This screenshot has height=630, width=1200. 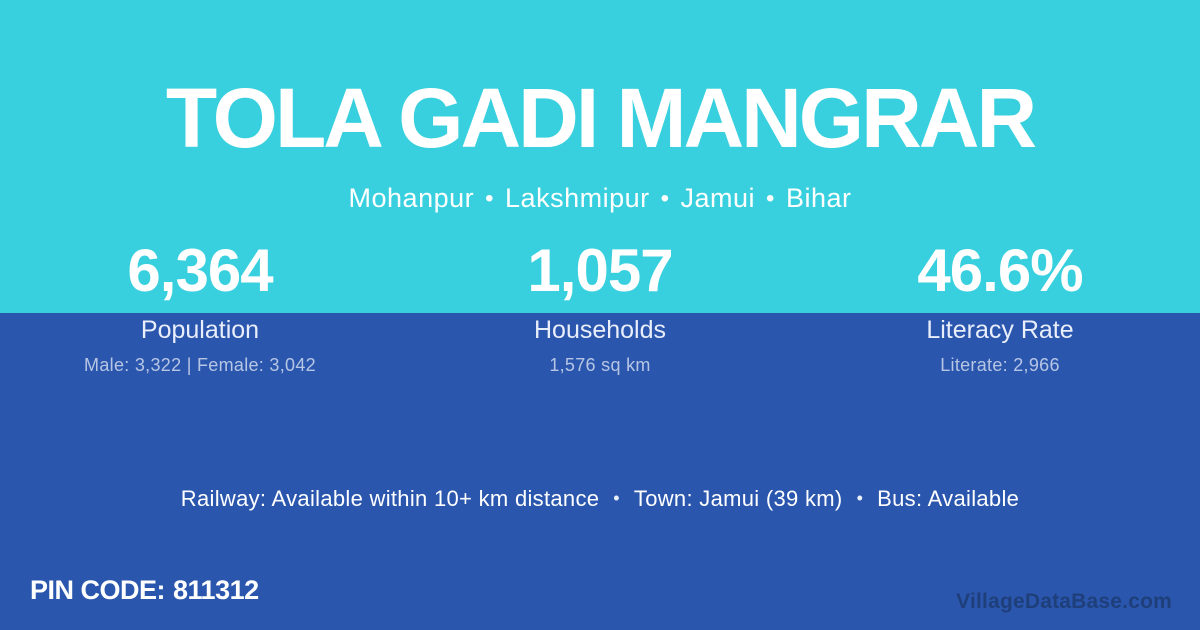 I want to click on breadcrumb-item-subdistrict: Lakshmipur, so click(x=577, y=198).